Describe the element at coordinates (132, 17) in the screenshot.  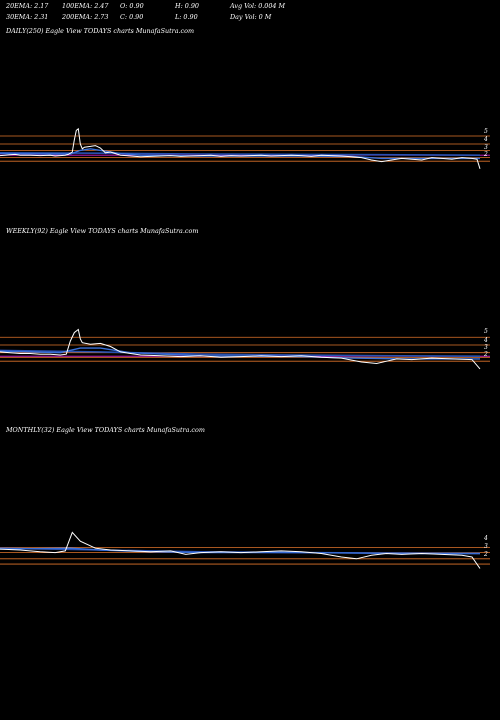
I see `close-readout: C: 0.90` at that location.